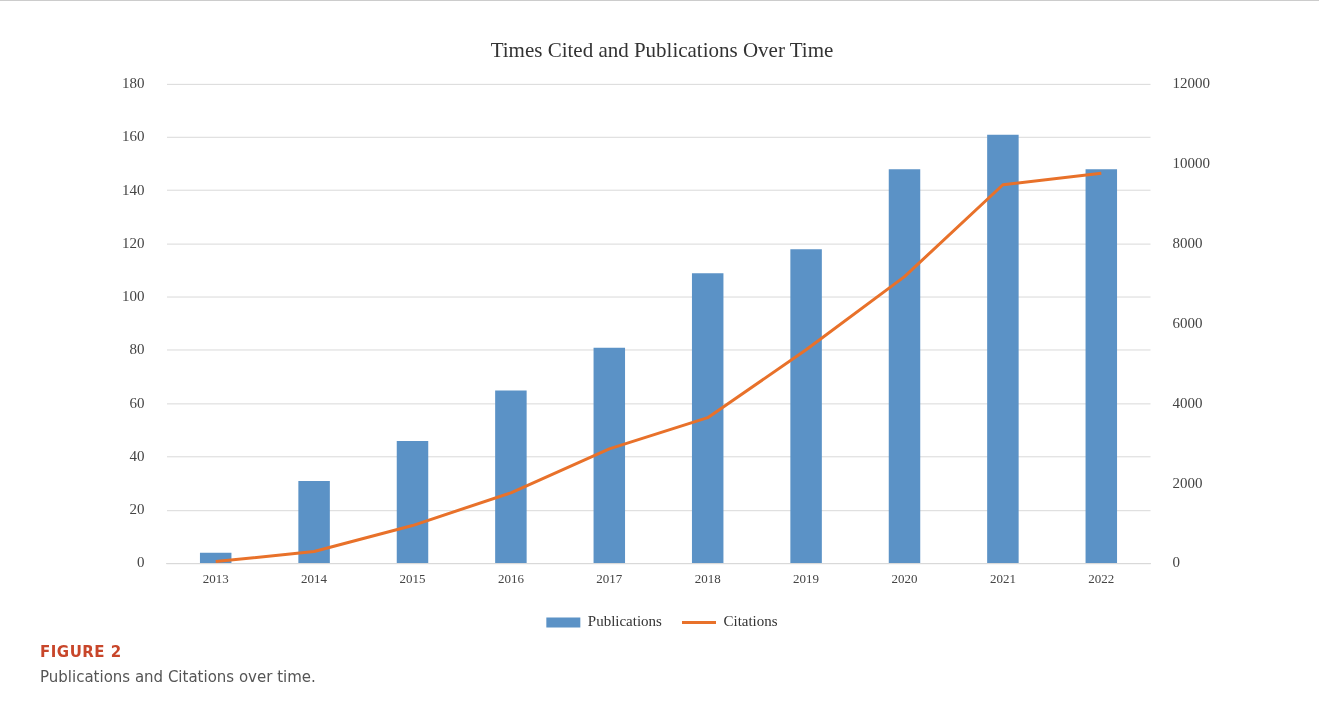 The width and height of the screenshot is (1319, 726). I want to click on y2-tick-label: 6000, so click(1187, 322).